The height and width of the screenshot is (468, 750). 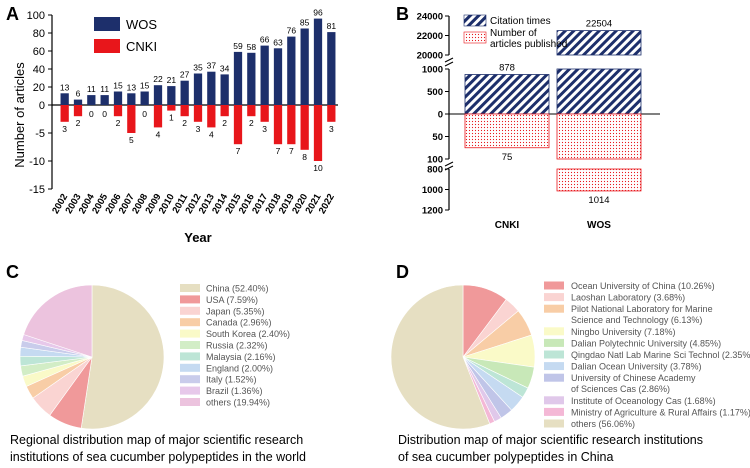 What do you see at coordinates (507, 157) in the screenshot?
I see `data-label-articles-published: 75` at bounding box center [507, 157].